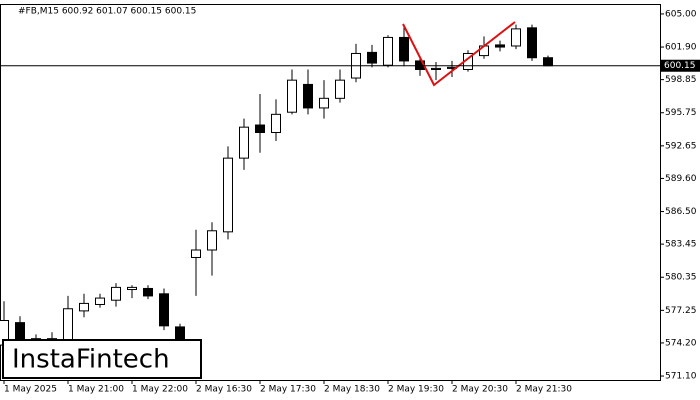  I want to click on logo-box, so click(102, 359).